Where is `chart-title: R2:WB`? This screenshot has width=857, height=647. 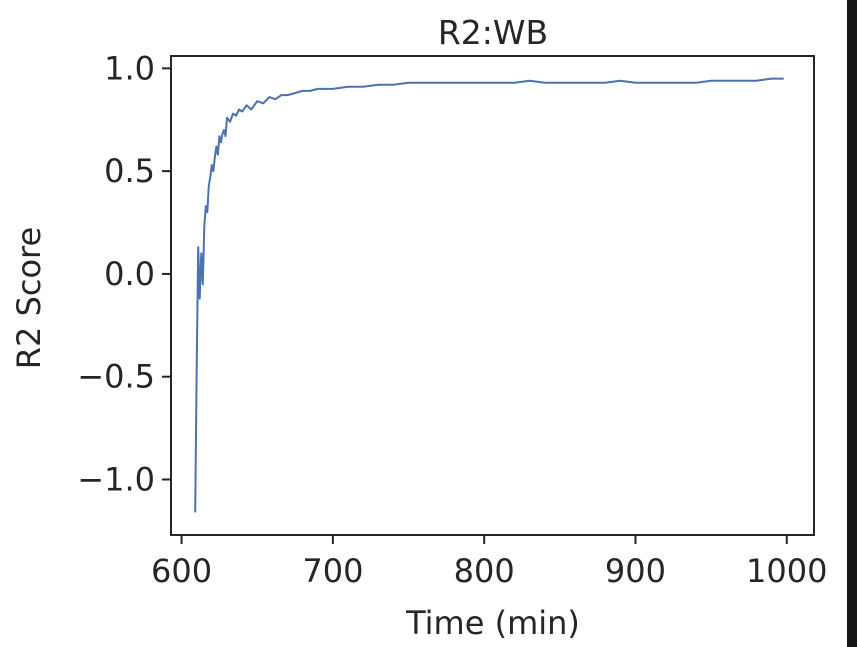
chart-title: R2:WB is located at coordinates (493, 32).